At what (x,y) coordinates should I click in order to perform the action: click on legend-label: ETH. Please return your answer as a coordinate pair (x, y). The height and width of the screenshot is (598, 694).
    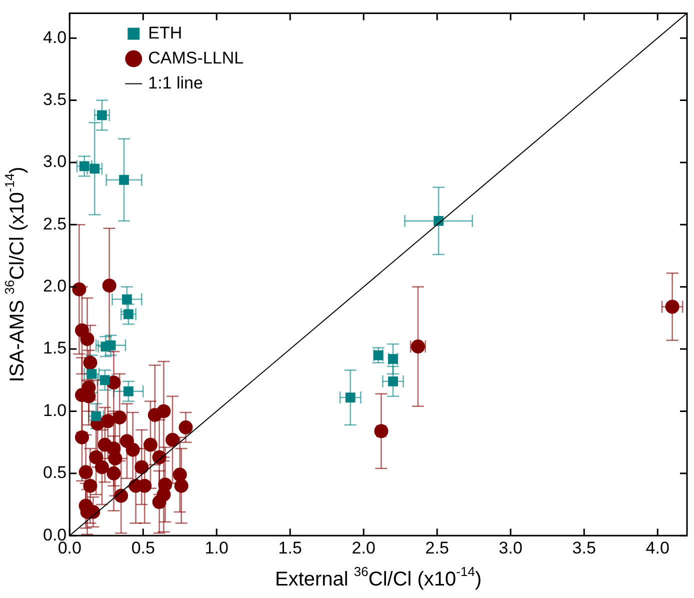
    Looking at the image, I should click on (165, 32).